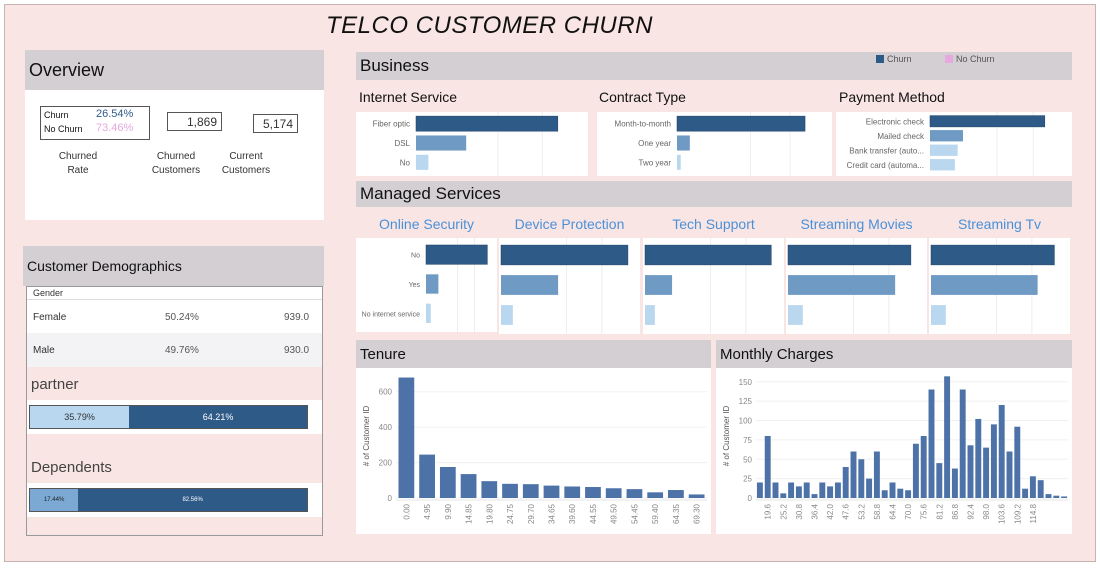 The width and height of the screenshot is (1100, 570). What do you see at coordinates (182, 350) in the screenshot?
I see `gender-row-male-pct: 49.76%` at bounding box center [182, 350].